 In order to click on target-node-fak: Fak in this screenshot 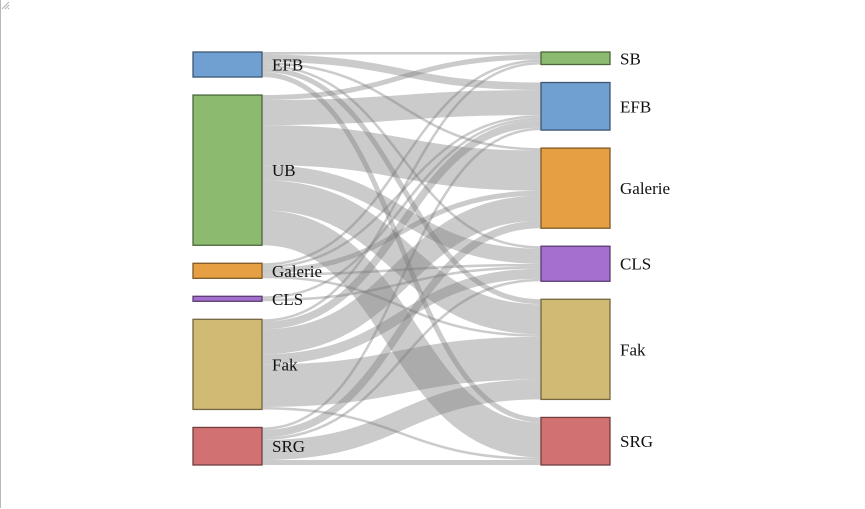, I will do `click(593, 349)`.